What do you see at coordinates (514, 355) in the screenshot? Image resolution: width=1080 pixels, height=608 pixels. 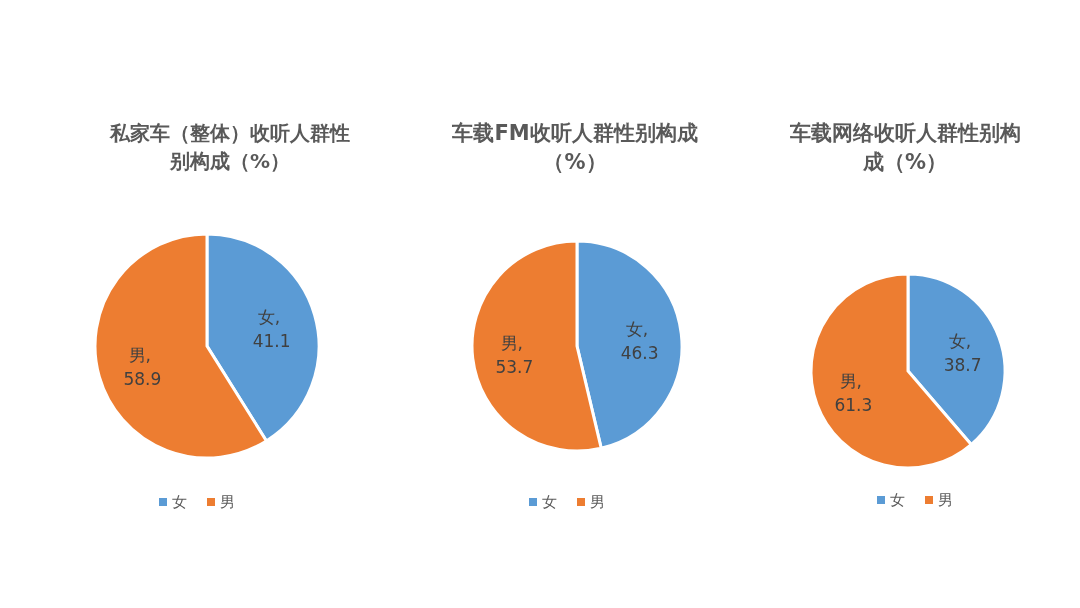 I see `data-label: 男, 53.7` at bounding box center [514, 355].